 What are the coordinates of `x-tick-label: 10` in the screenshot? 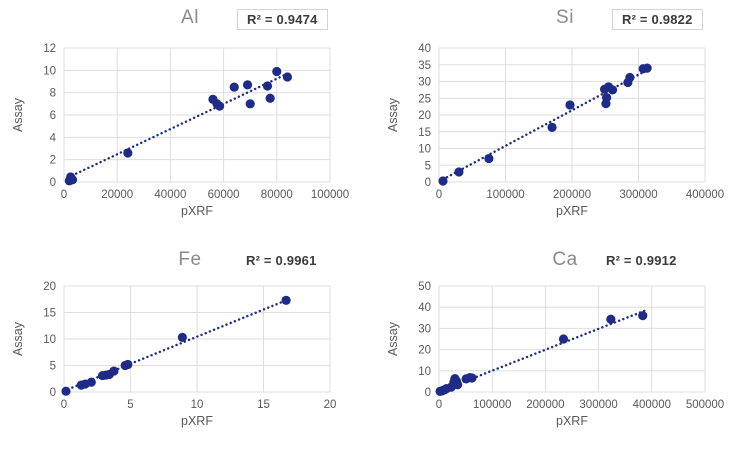 It's located at (197, 405).